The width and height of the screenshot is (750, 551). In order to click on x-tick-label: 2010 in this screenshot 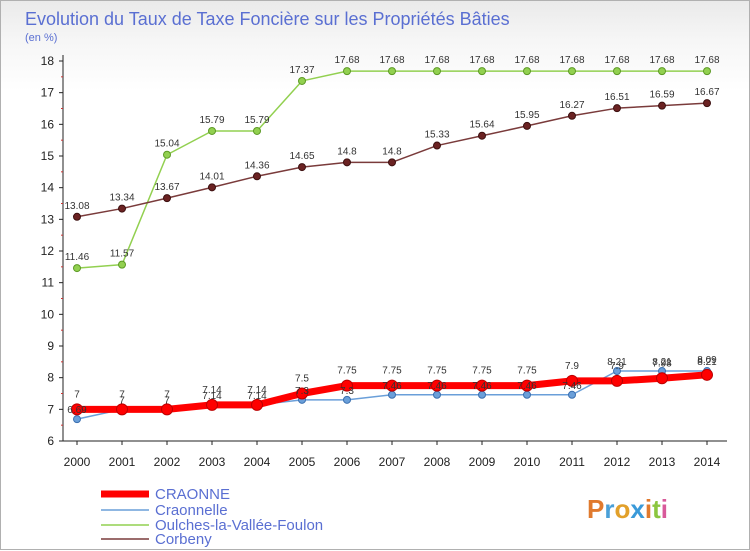, I will do `click(527, 462)`.